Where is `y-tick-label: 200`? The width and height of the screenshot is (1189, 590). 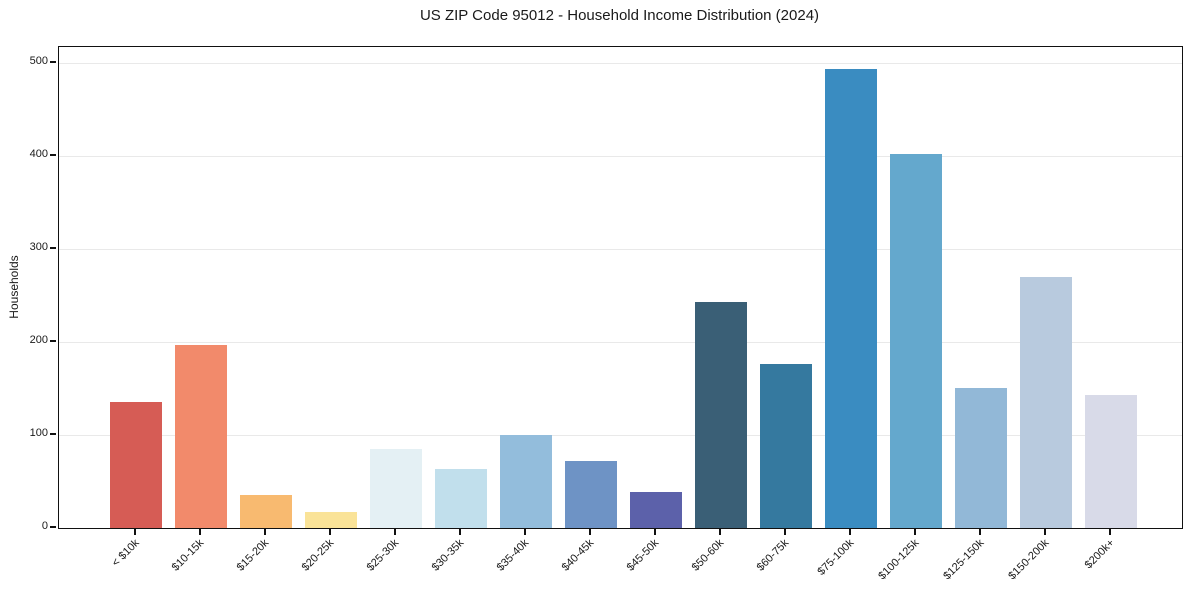
y-tick-label: 200 is located at coordinates (38, 340).